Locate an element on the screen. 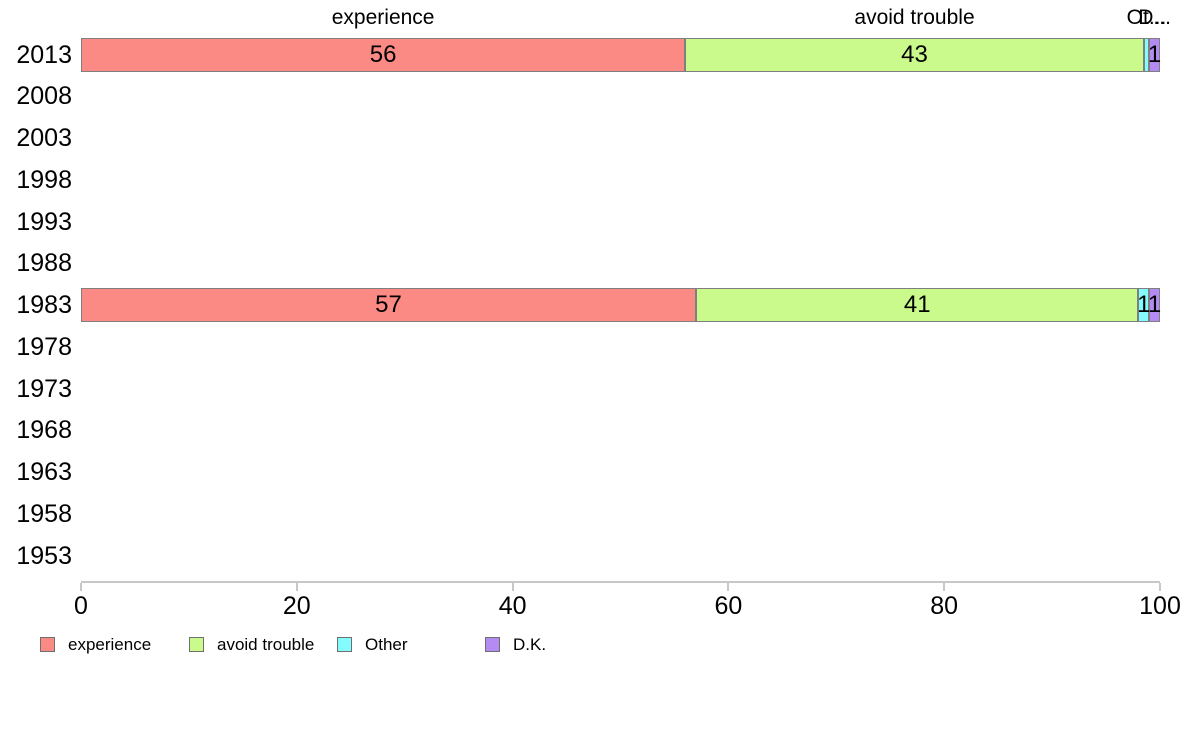 The image size is (1188, 736). bar-value-label: 41 is located at coordinates (917, 305).